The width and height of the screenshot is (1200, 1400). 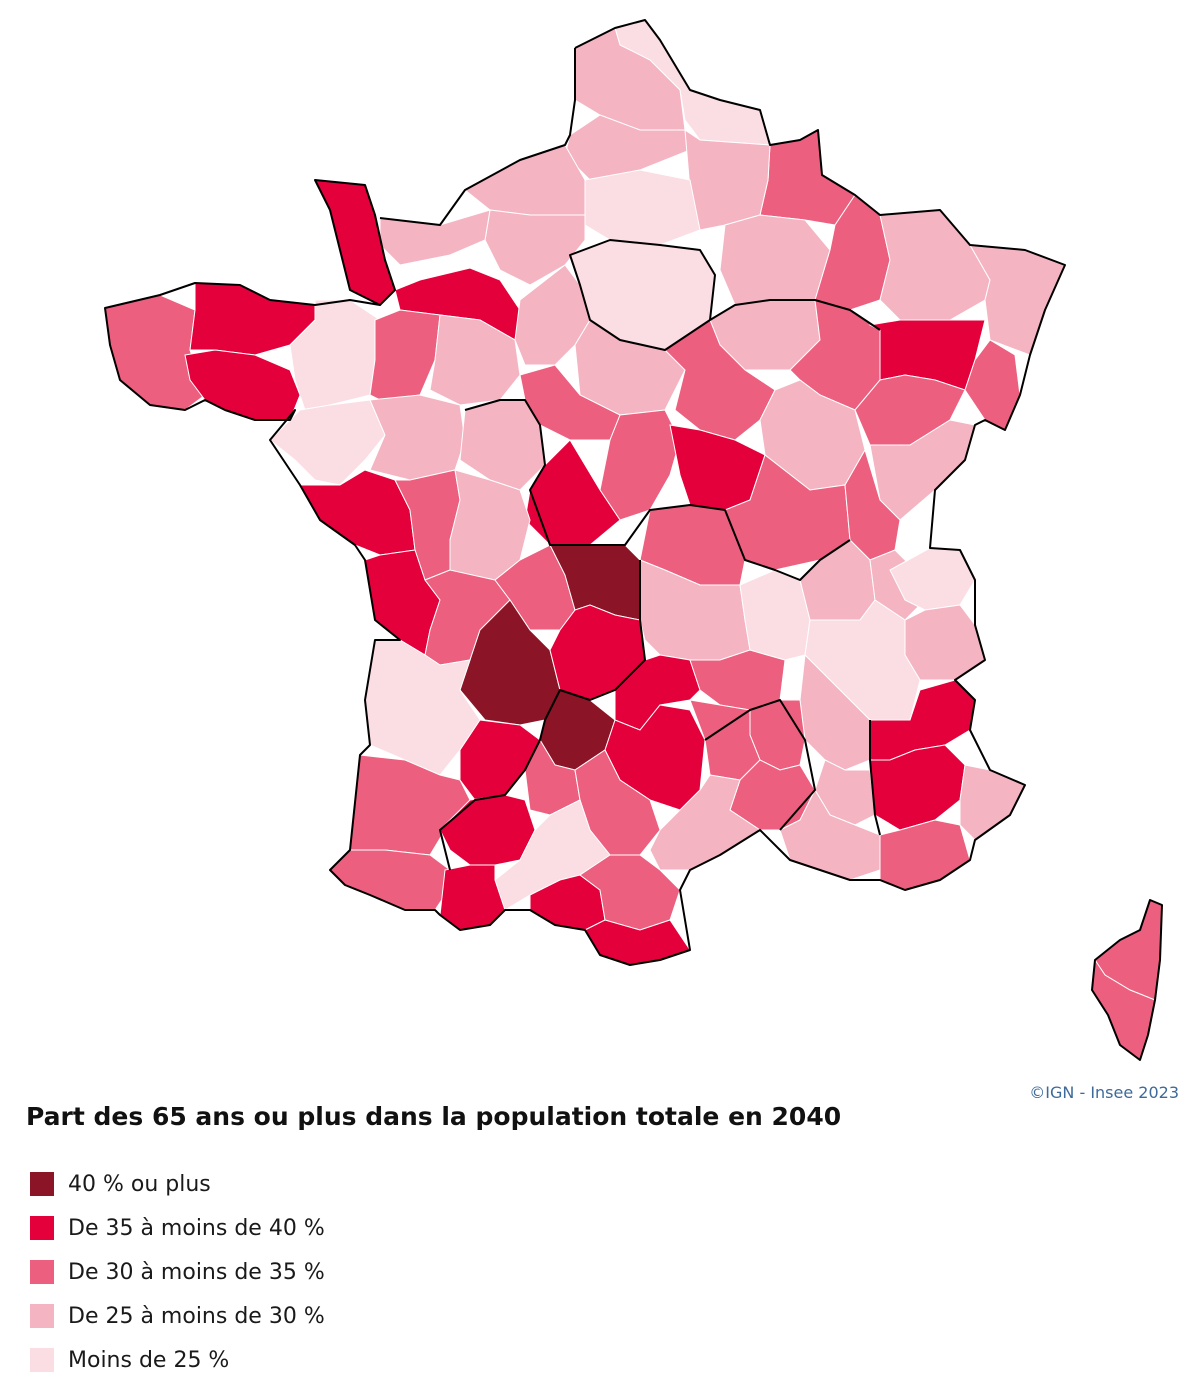 I want to click on legend-item-25-30: De 25 à moins de 30 %, so click(x=177, y=1316).